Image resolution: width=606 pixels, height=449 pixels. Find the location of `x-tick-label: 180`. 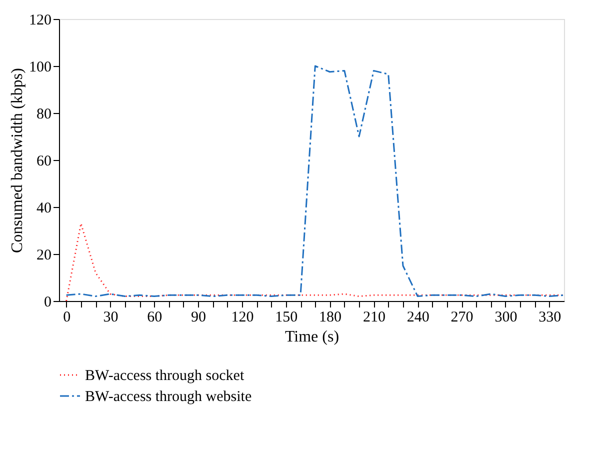

x-tick-label: 180 is located at coordinates (330, 318).